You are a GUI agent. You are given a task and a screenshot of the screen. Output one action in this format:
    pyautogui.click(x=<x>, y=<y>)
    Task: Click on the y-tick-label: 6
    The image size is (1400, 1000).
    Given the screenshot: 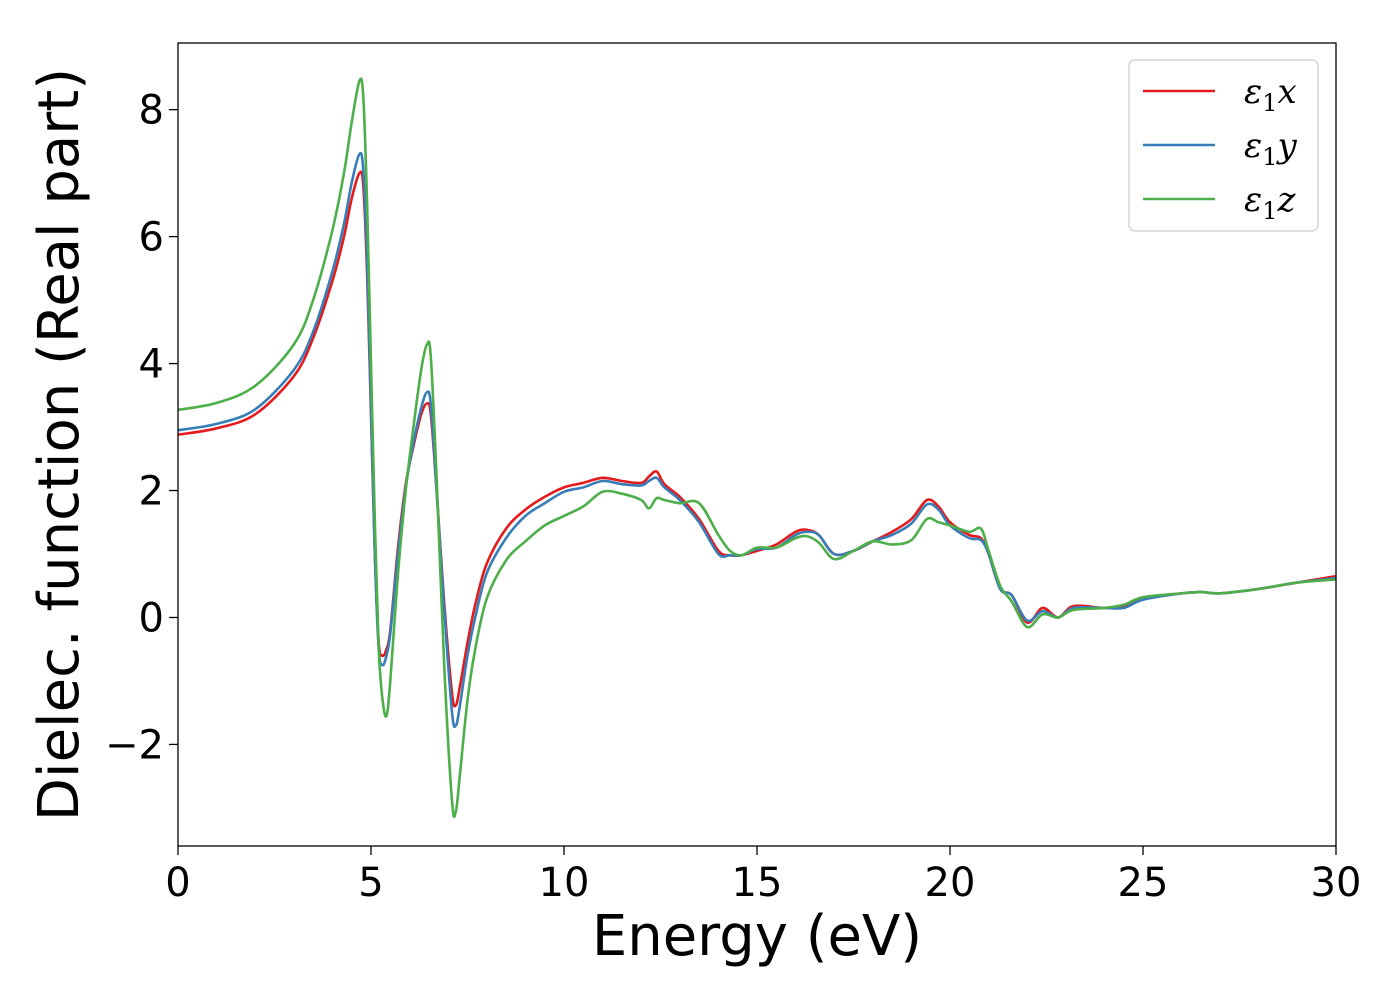 What is the action you would take?
    pyautogui.click(x=151, y=238)
    